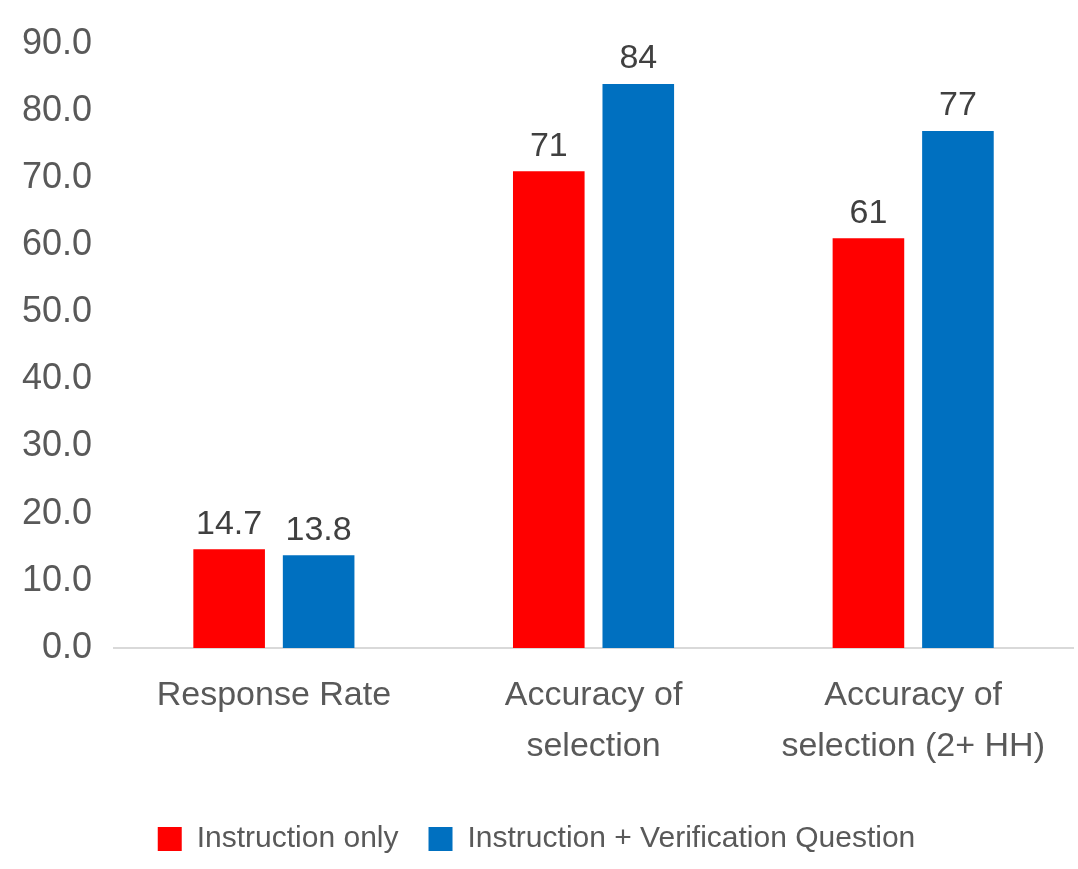 Image resolution: width=1078 pixels, height=869 pixels. What do you see at coordinates (868, 210) in the screenshot?
I see `data-label: 61` at bounding box center [868, 210].